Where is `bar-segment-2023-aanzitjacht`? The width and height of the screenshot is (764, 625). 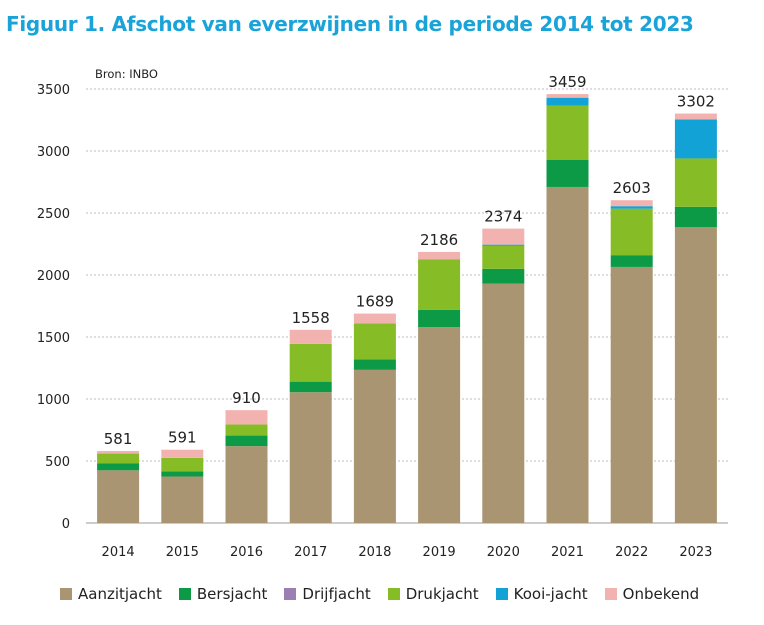 bar-segment-2023-aanzitjacht is located at coordinates (695, 375).